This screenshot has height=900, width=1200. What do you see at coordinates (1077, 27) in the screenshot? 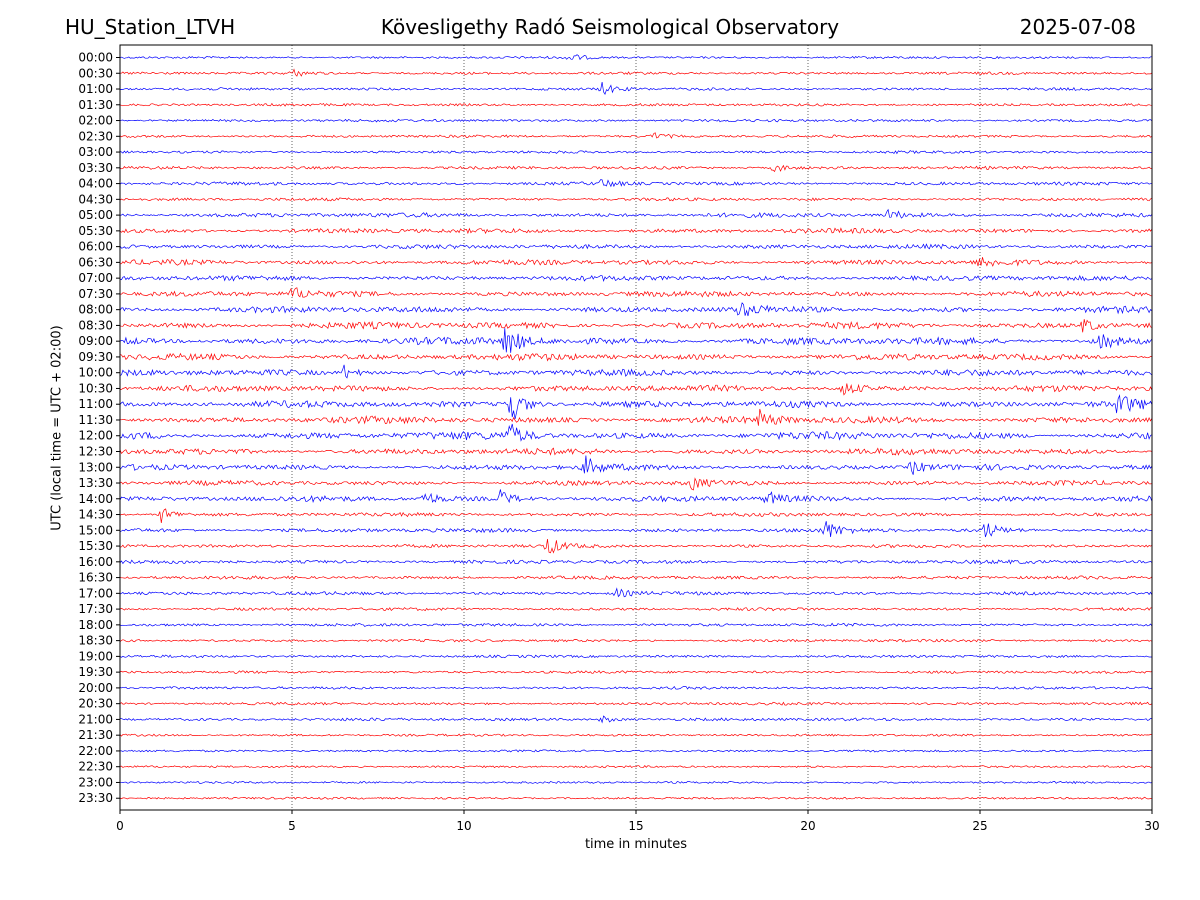
I see `chart-date: 2025-07-08` at bounding box center [1077, 27].